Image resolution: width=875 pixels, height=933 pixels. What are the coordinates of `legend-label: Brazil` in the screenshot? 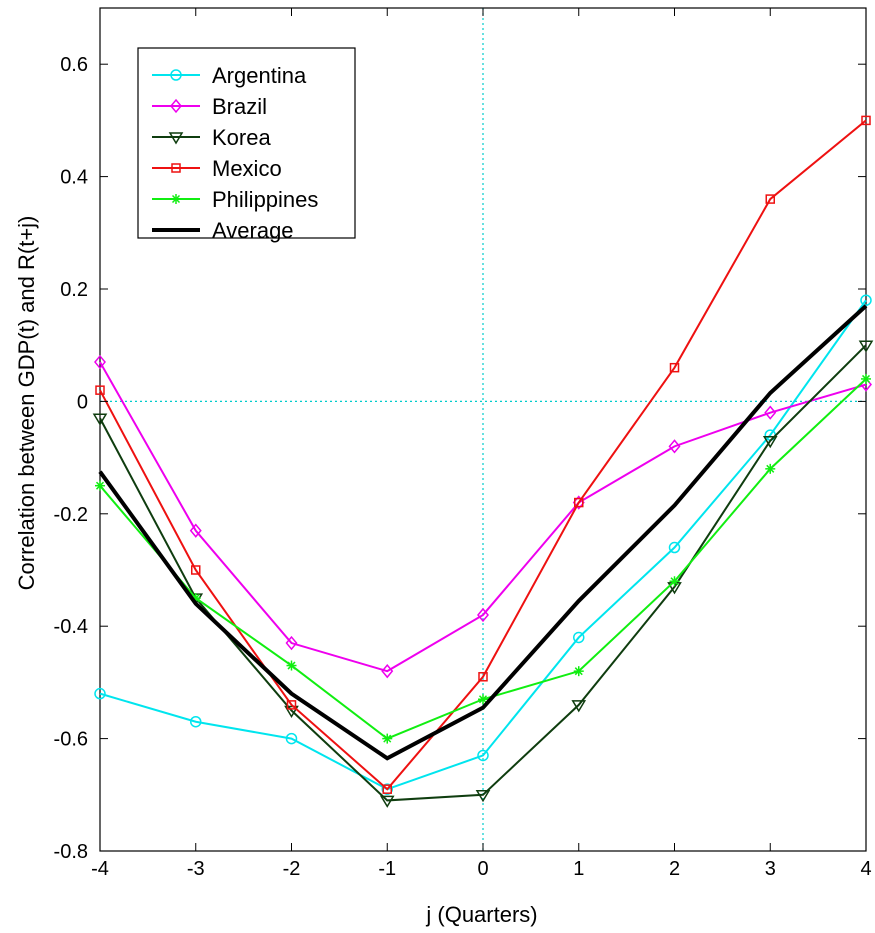 It's located at (239, 106).